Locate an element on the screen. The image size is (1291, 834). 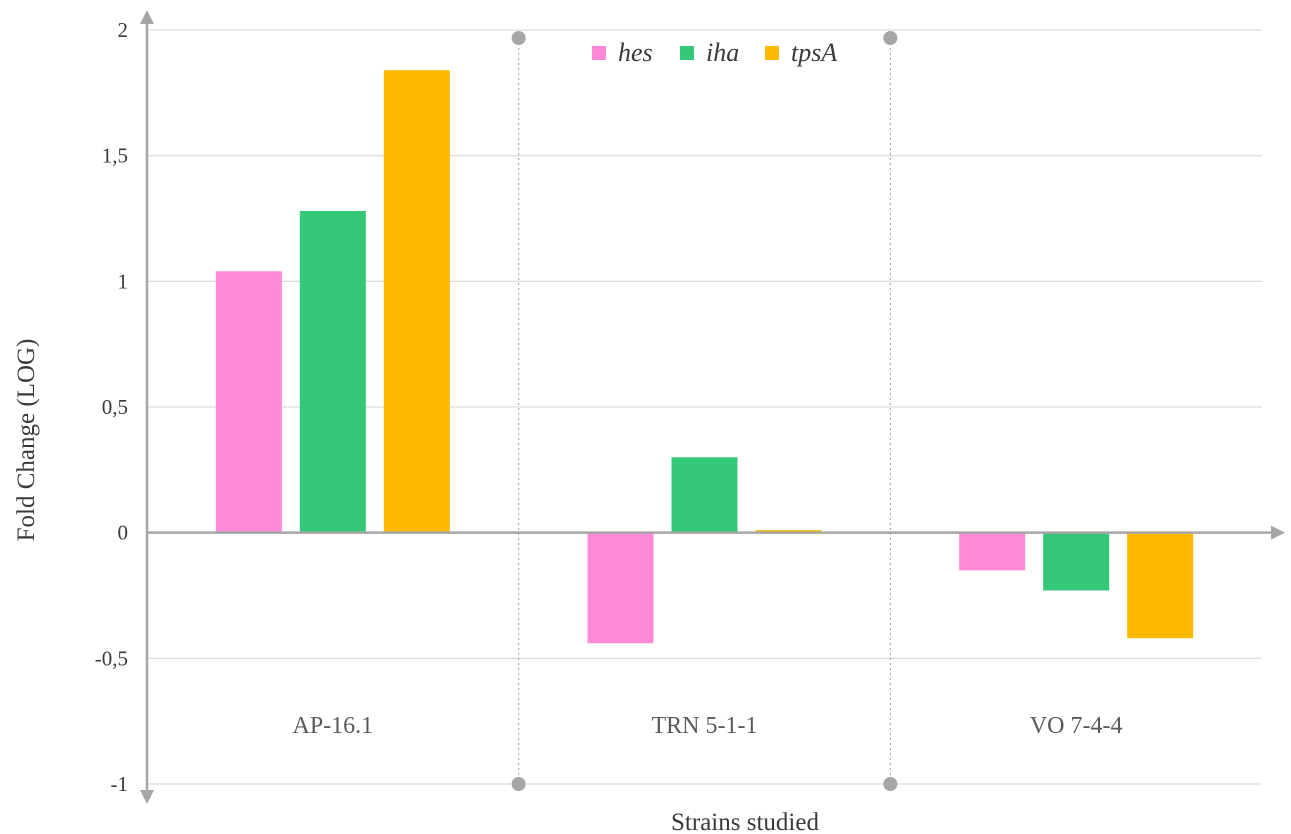
bar-tpsA-AP-16.1 is located at coordinates (416, 301).